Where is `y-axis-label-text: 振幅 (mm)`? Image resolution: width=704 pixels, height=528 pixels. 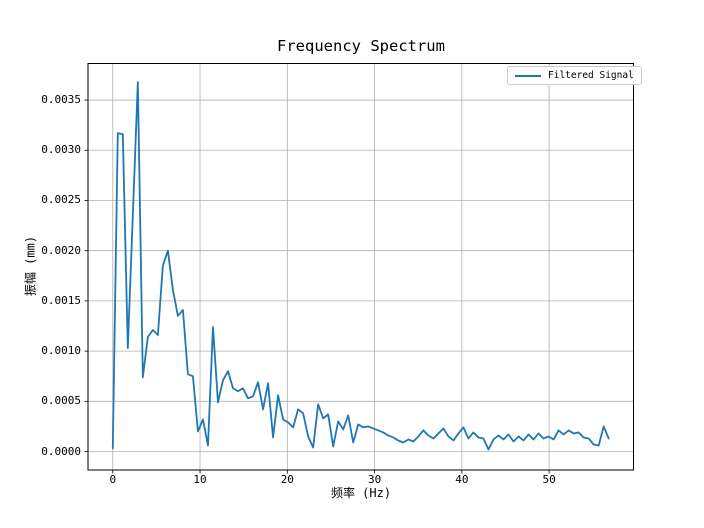 y-axis-label-text: 振幅 (mm) is located at coordinates (30, 266).